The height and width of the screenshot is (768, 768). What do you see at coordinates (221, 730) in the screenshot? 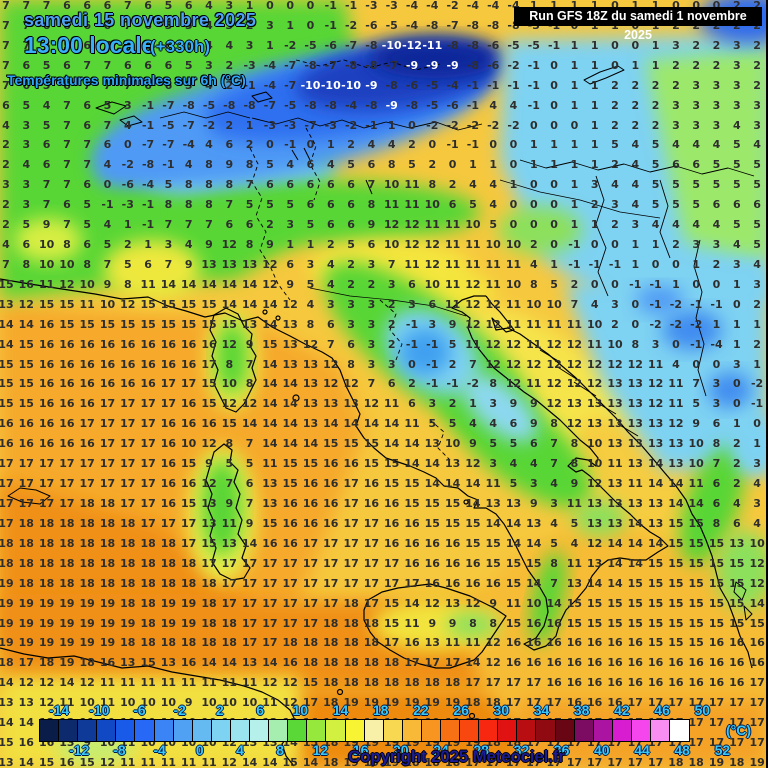
I see `scale-swatch` at bounding box center [221, 730].